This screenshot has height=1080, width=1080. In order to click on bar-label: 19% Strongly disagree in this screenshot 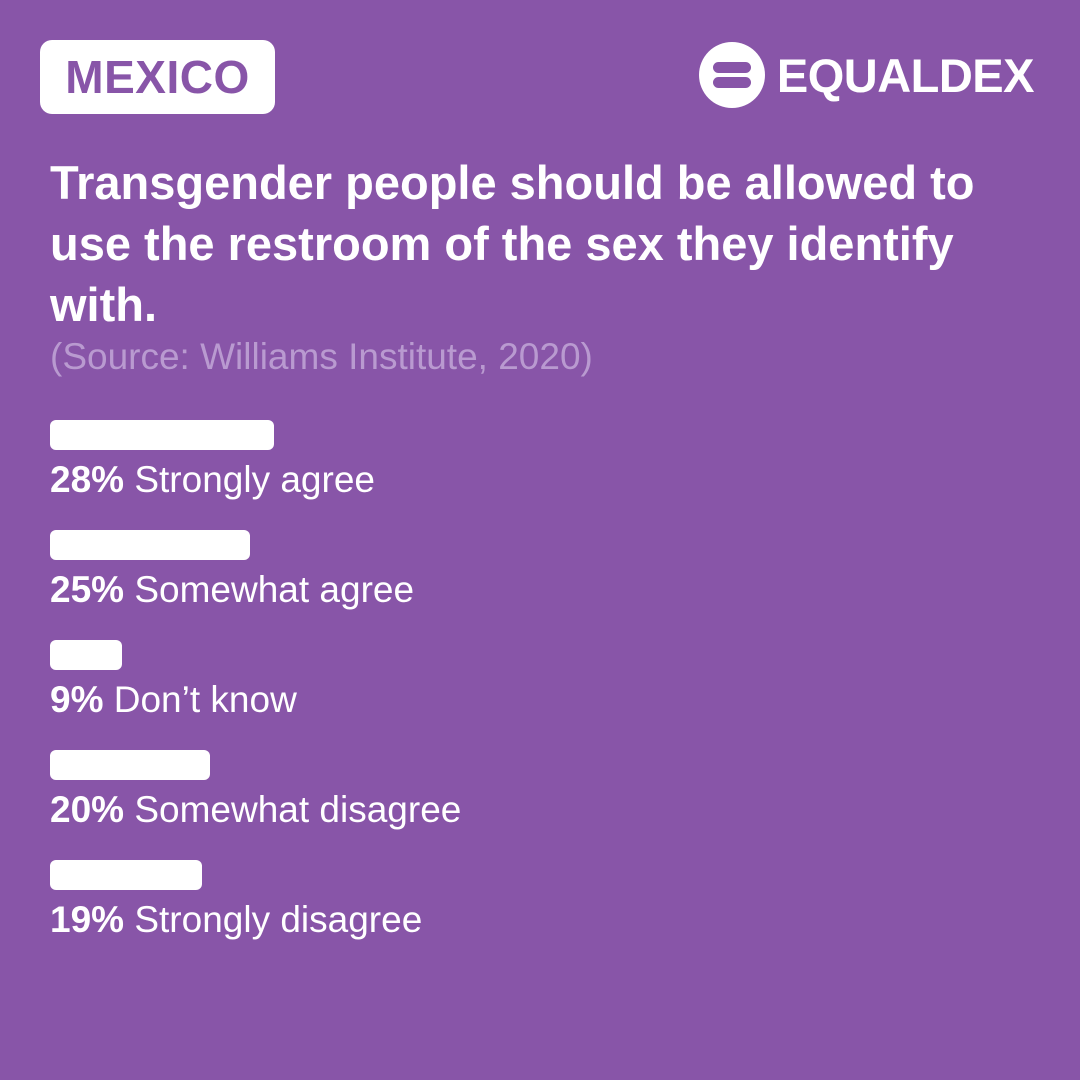, I will do `click(236, 920)`.